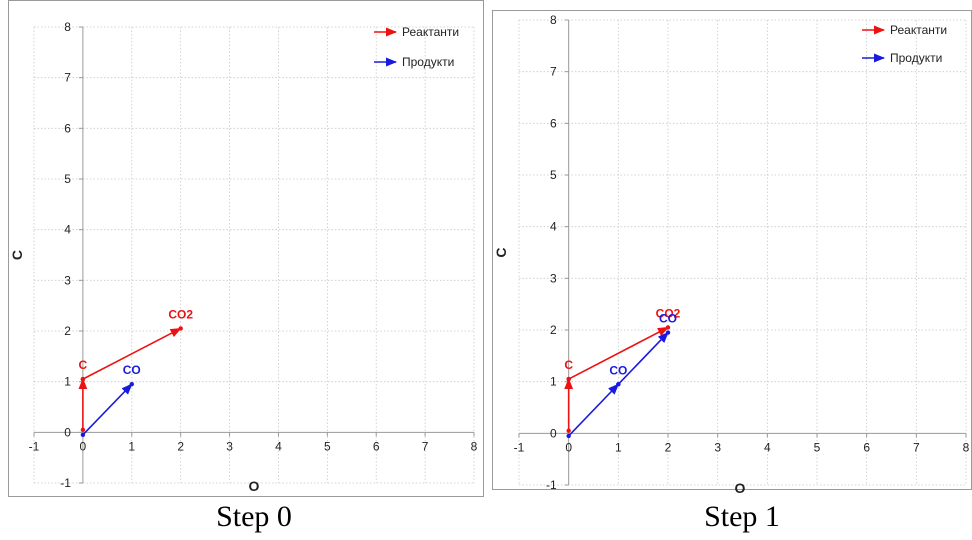  I want to click on step-1-caption: Step 1, so click(742, 516).